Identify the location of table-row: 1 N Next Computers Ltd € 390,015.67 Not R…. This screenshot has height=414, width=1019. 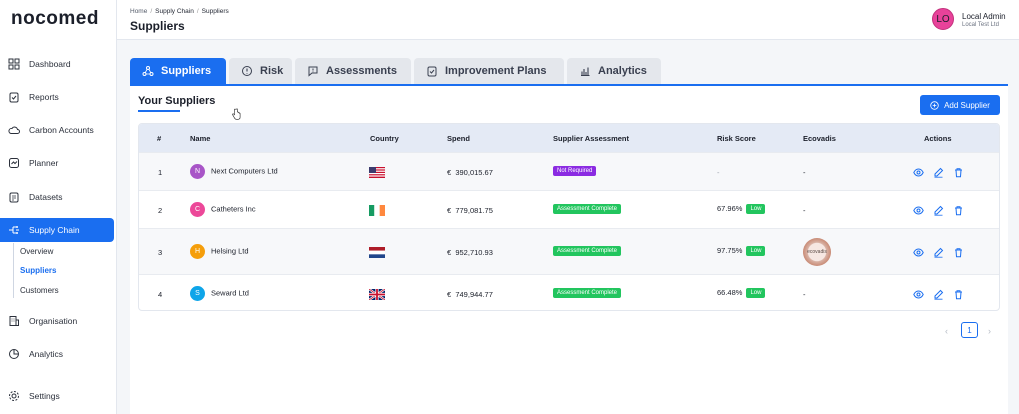
(569, 171).